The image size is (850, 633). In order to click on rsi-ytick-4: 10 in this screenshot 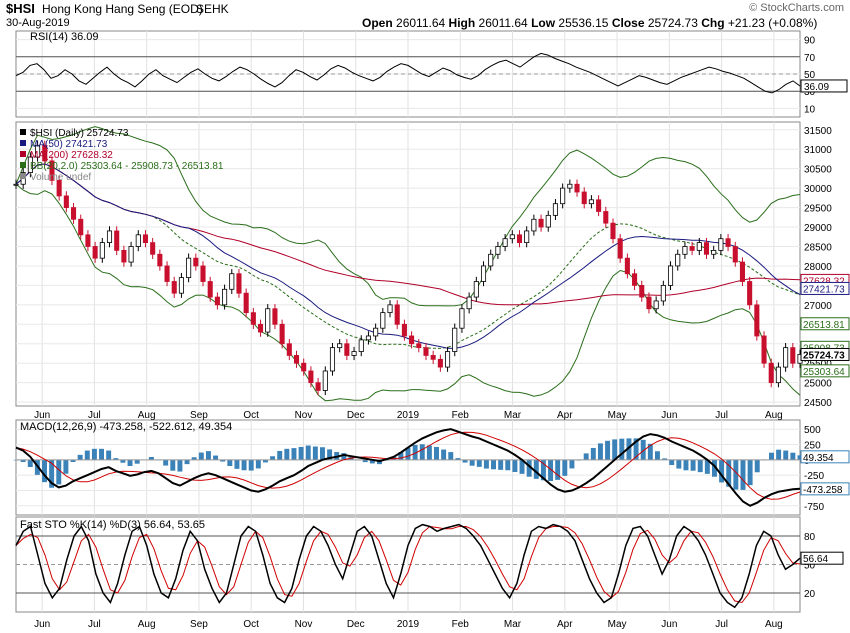, I will do `click(810, 109)`.